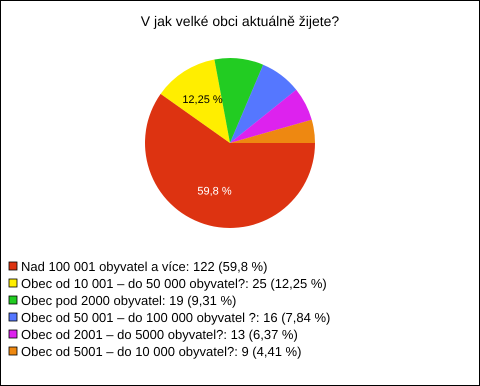 The height and width of the screenshot is (386, 480). I want to click on legend-label: Obec od 5001 – do 10 000 obyvatel?: 9 (4,41 %), so click(161, 351).